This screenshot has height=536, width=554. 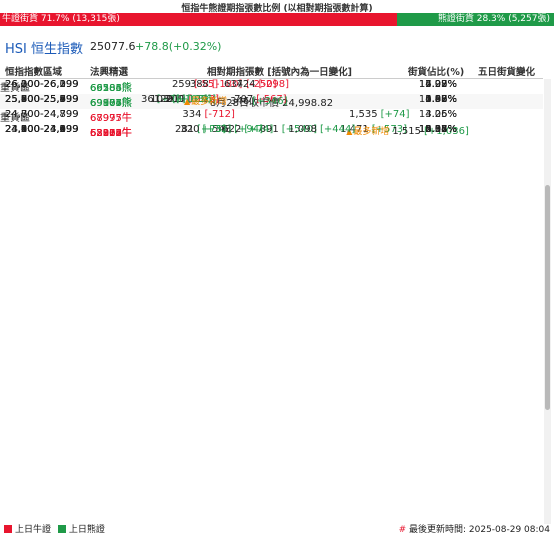 I want to click on ratio-bar: 牛證街貨 71.7% (13,315張) 熊證街貨 28.3% (5,257張), so click(x=277, y=19).